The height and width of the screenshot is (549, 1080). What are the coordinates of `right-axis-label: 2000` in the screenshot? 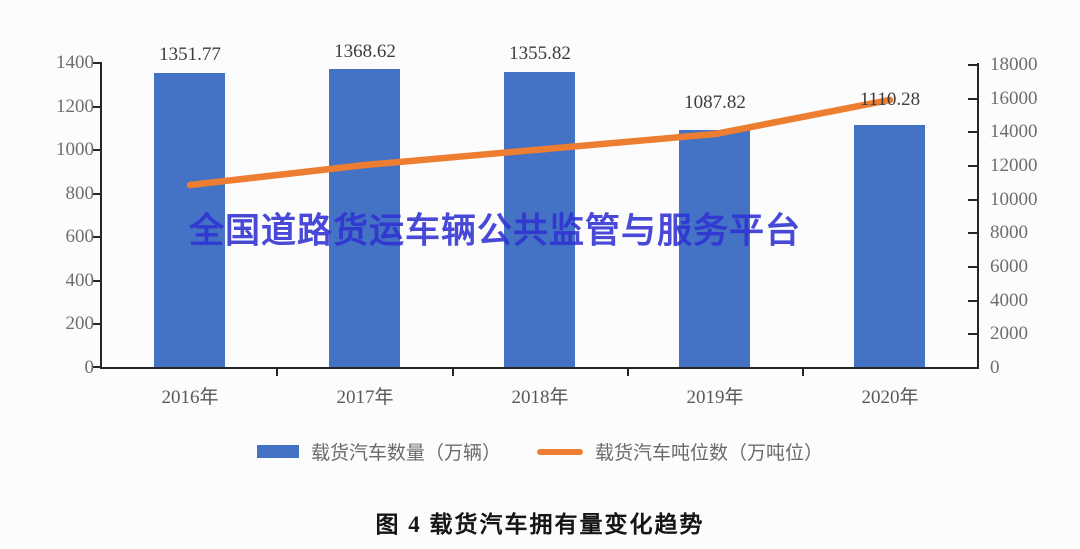 It's located at (1009, 333).